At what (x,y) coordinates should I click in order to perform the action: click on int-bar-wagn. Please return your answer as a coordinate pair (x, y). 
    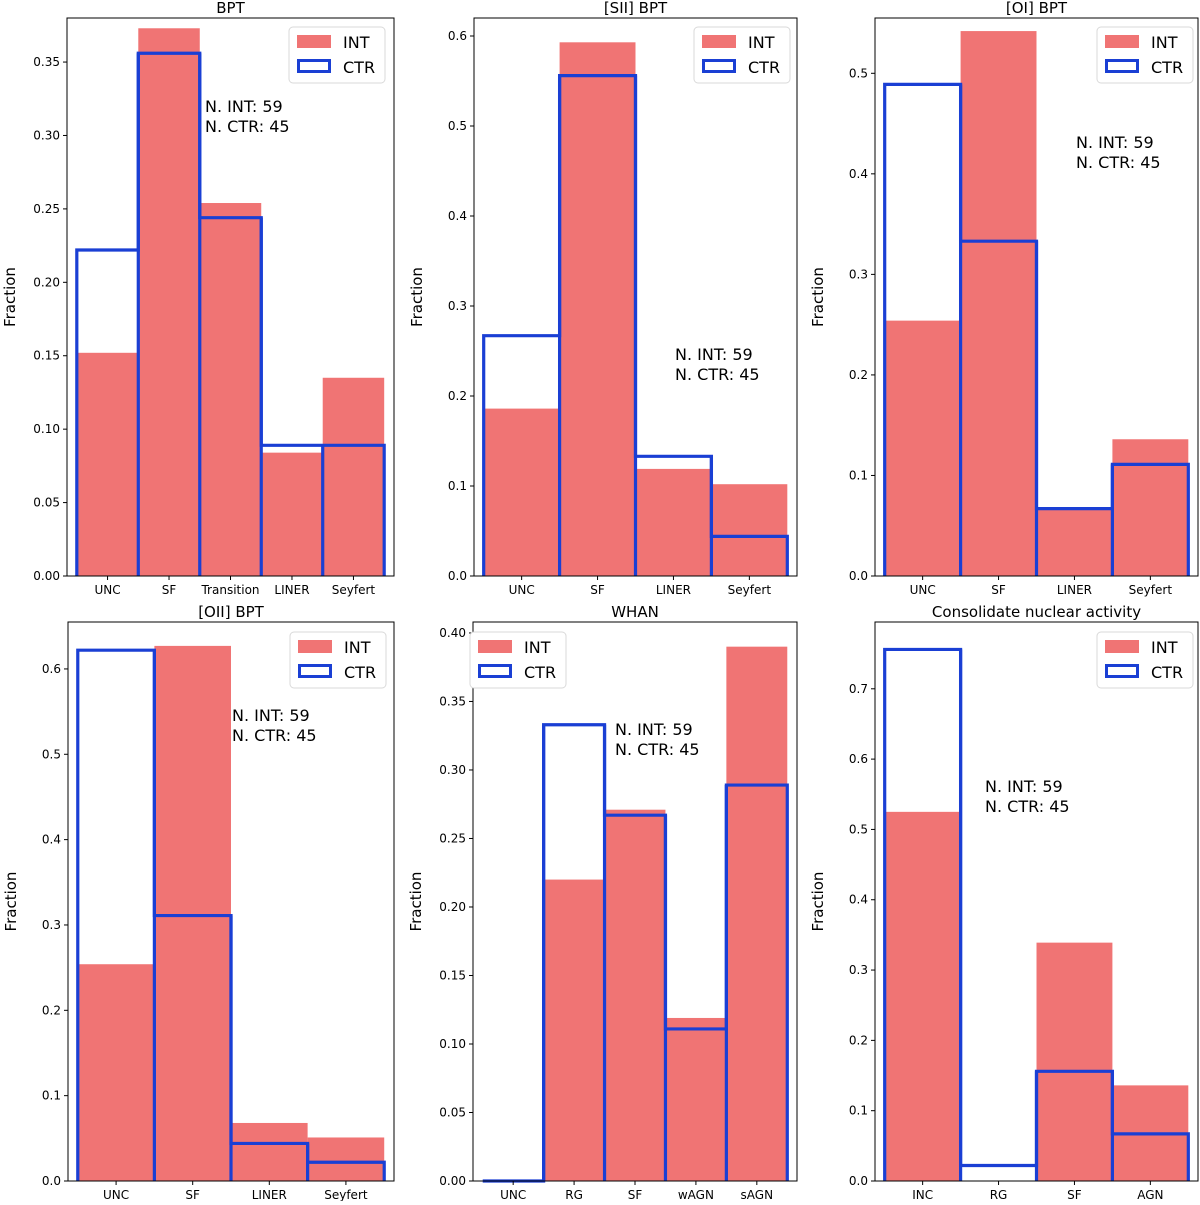
    Looking at the image, I should click on (696, 1099).